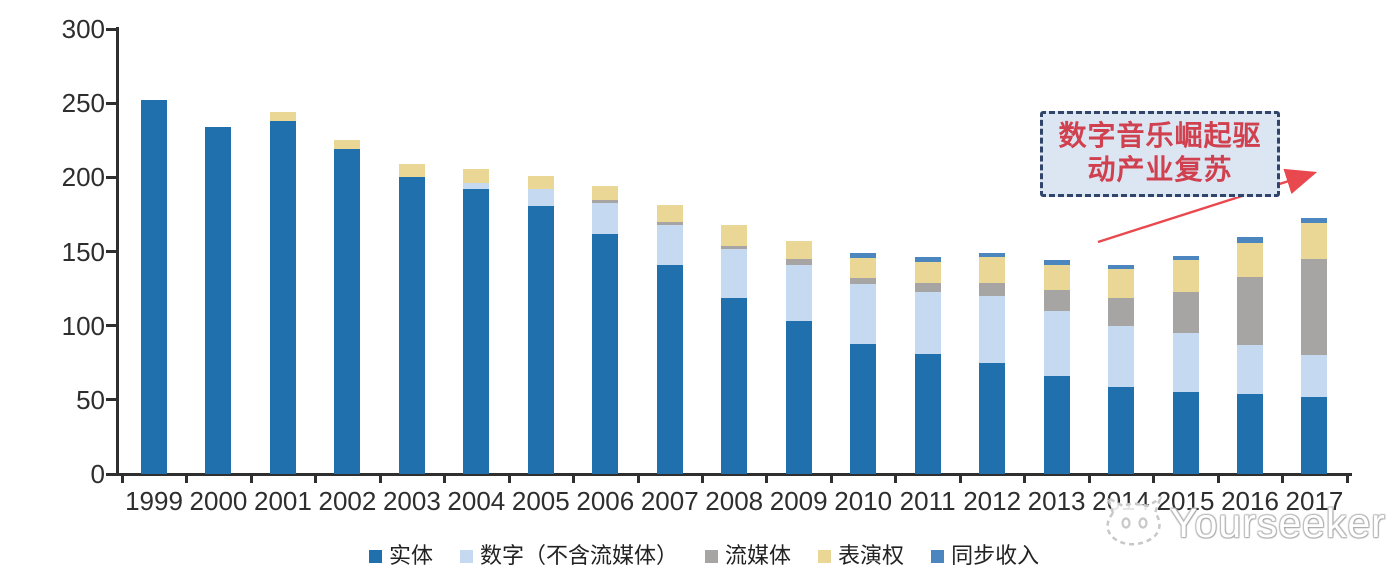  Describe the element at coordinates (83, 251) in the screenshot. I see `y-axis-label: 150` at that location.